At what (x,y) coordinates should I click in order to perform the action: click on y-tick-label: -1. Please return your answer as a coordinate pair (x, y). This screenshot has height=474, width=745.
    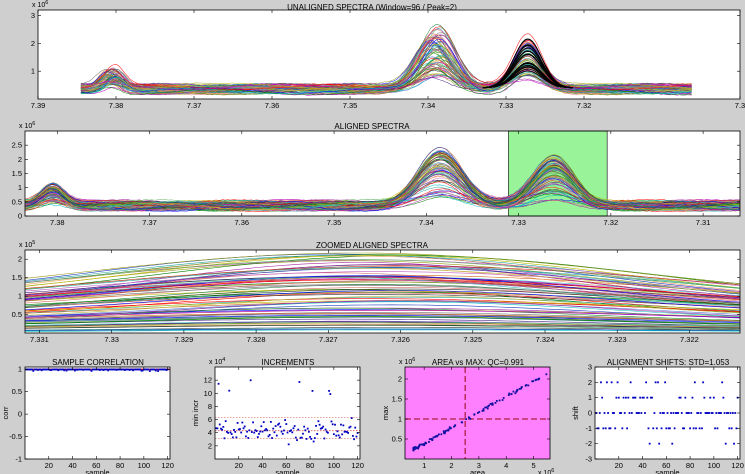
    Looking at the image, I should click on (588, 428).